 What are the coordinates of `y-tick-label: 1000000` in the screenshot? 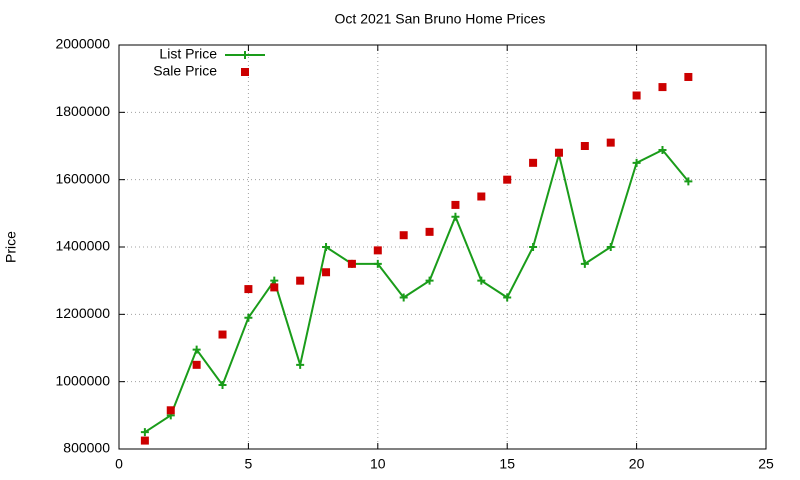 It's located at (82, 380).